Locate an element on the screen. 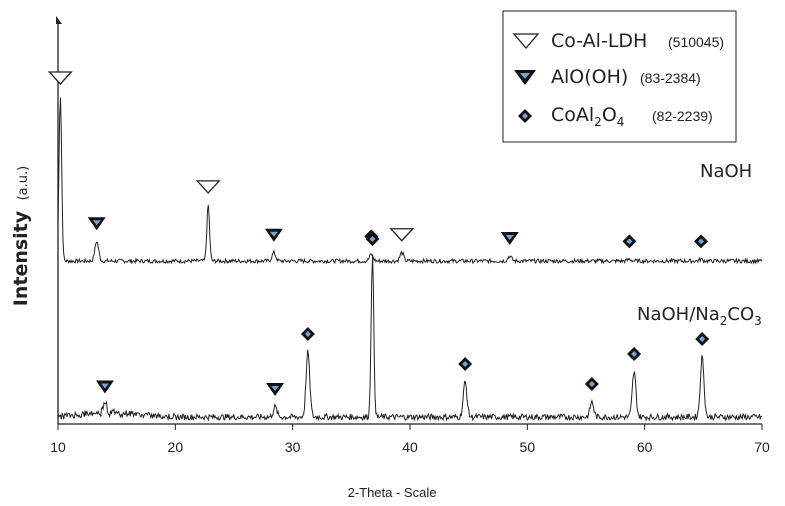 Image resolution: width=785 pixels, height=506 pixels. legend-ref-aloh: (83-2384) is located at coordinates (670, 78).